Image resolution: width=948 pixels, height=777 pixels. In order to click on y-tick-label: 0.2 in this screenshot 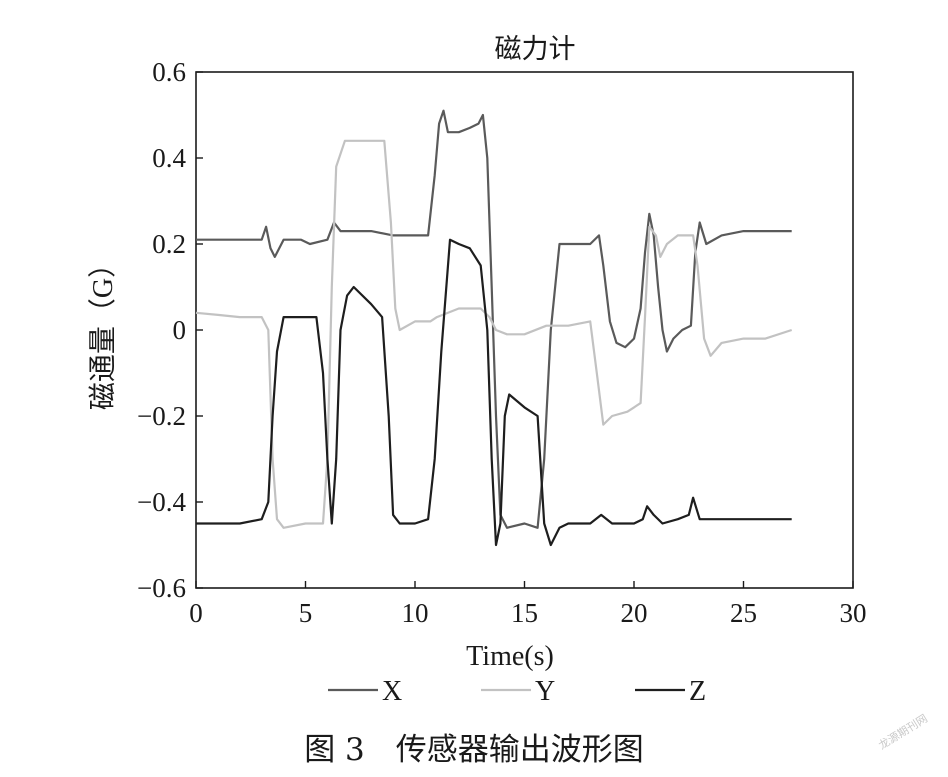, I will do `click(169, 244)`.